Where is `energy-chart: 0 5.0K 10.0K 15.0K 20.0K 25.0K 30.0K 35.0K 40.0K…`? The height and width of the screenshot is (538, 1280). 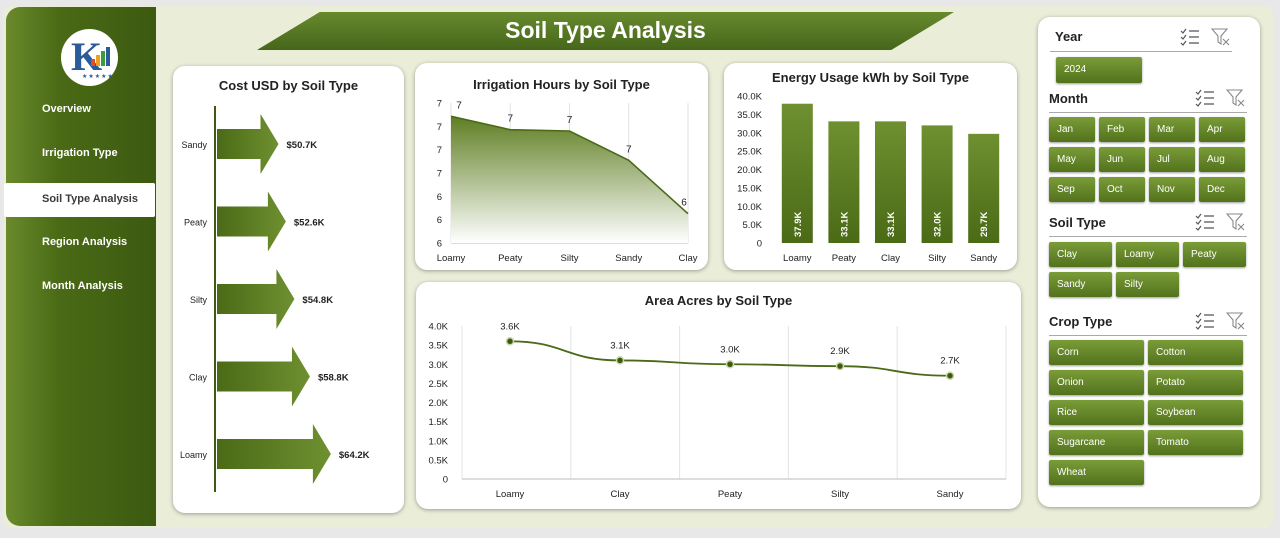
energy-chart: 0 5.0K 10.0K 15.0K 20.0K 25.0K 30.0K 35.0K 40.0K… is located at coordinates (868, 178).